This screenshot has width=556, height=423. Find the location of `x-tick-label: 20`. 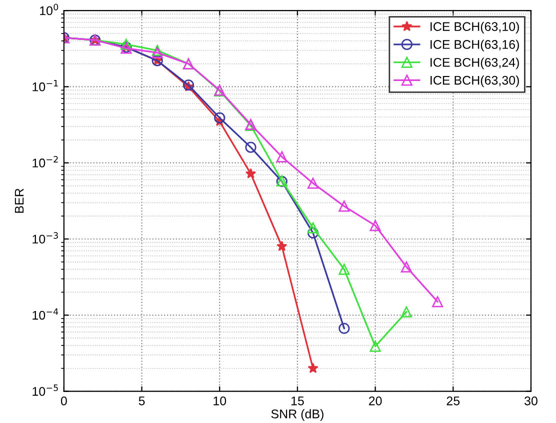

x-tick-label: 20 is located at coordinates (375, 401).